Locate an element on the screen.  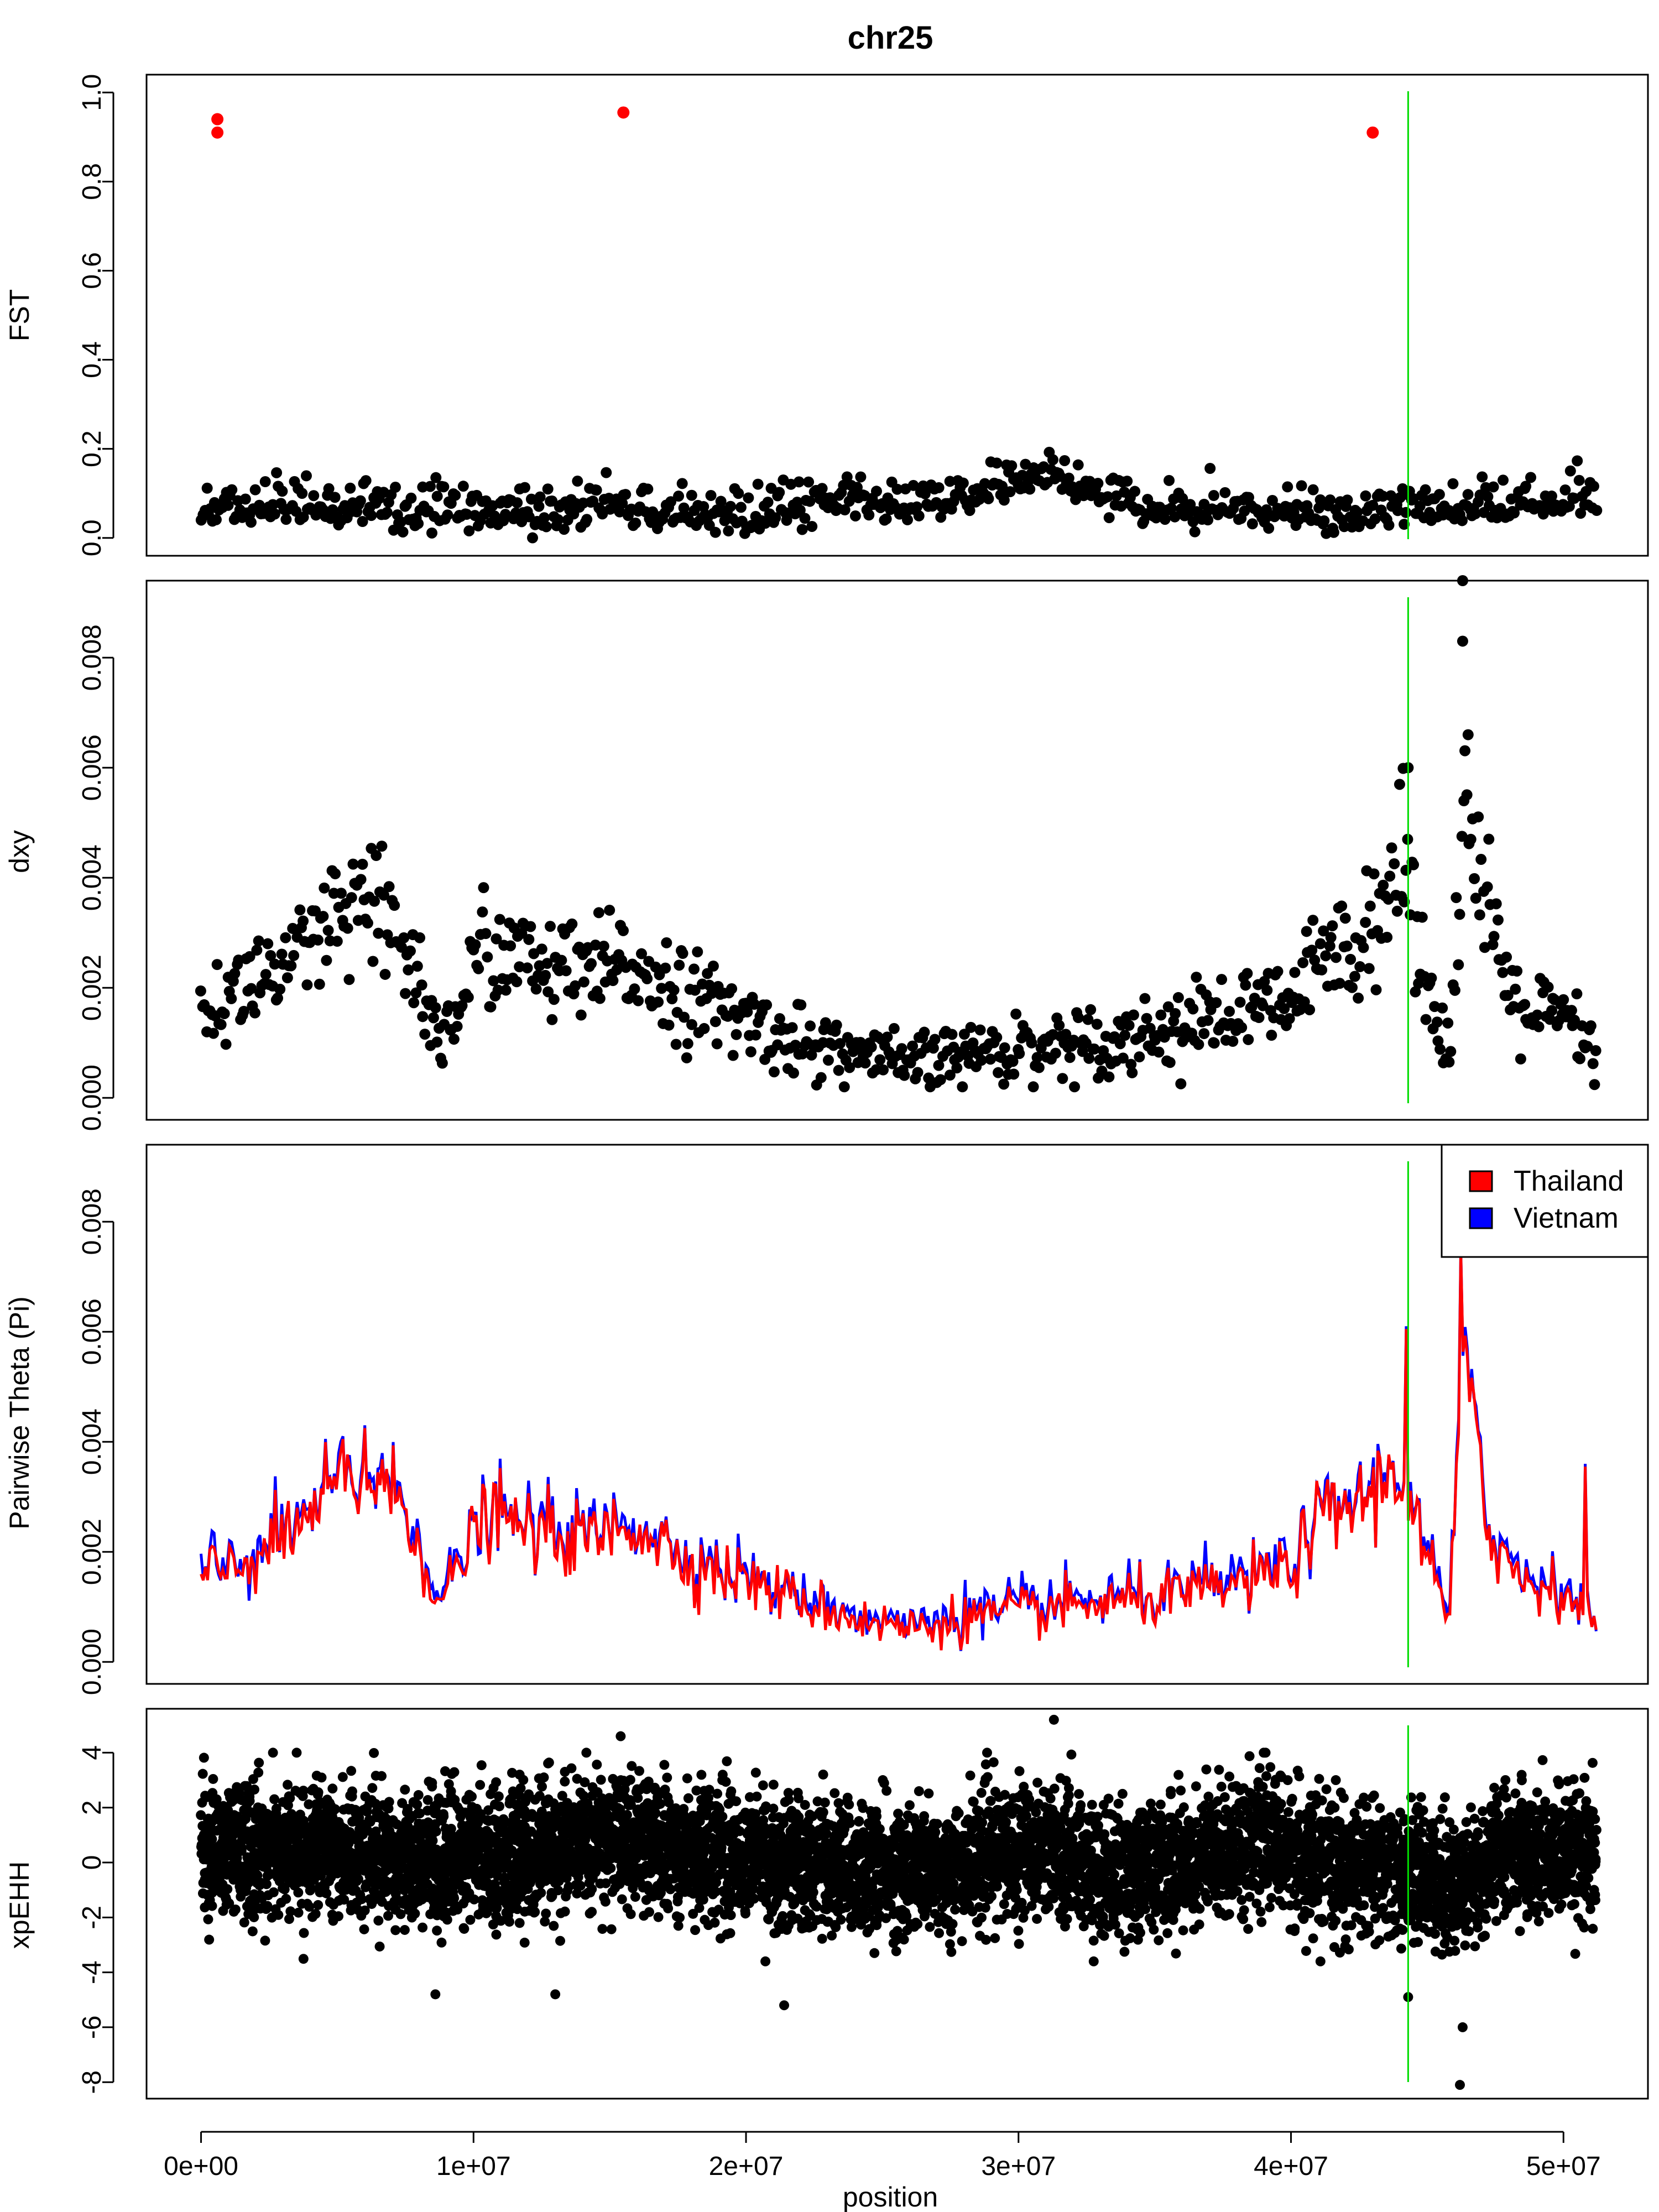
chart-title: chr25 is located at coordinates (891, 38).